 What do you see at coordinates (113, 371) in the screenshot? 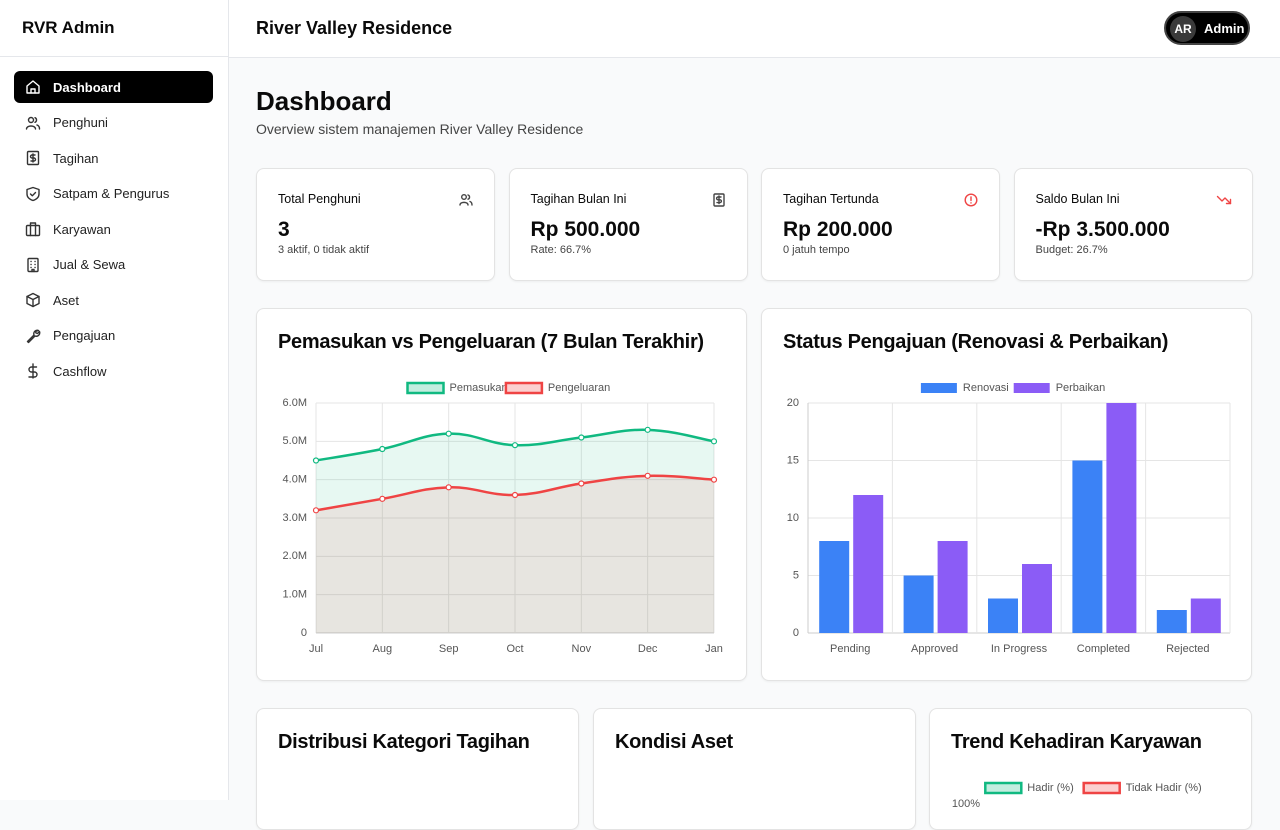
I see `nav-item: Cashflow` at bounding box center [113, 371].